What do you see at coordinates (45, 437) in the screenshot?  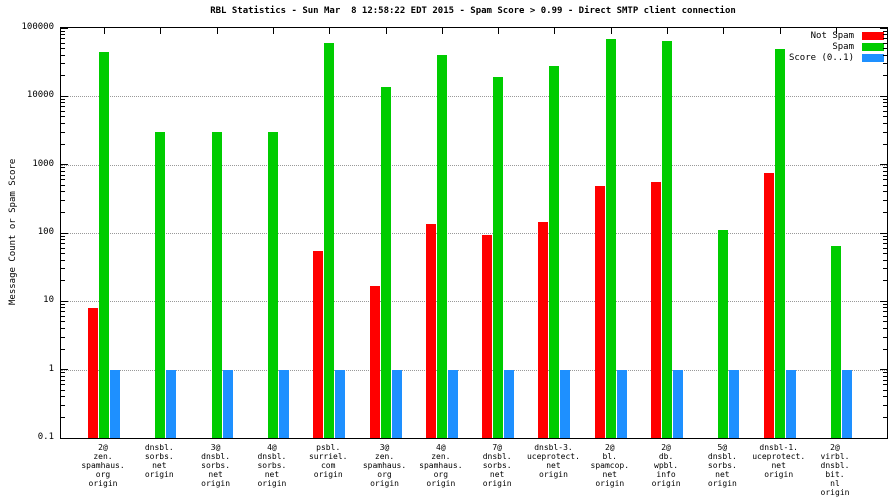 I see `y-tick-label: 0.1` at bounding box center [45, 437].